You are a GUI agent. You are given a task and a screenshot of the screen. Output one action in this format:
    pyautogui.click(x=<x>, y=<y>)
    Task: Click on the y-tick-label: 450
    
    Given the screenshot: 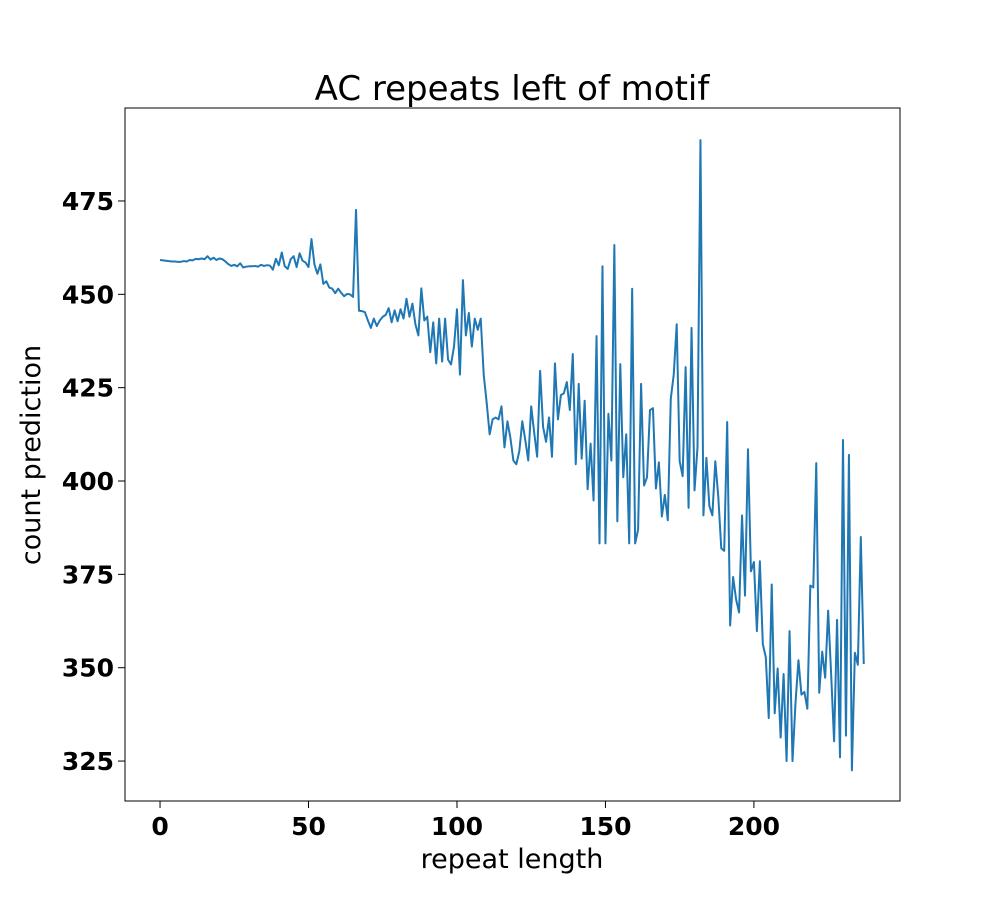 What is the action you would take?
    pyautogui.click(x=88, y=294)
    